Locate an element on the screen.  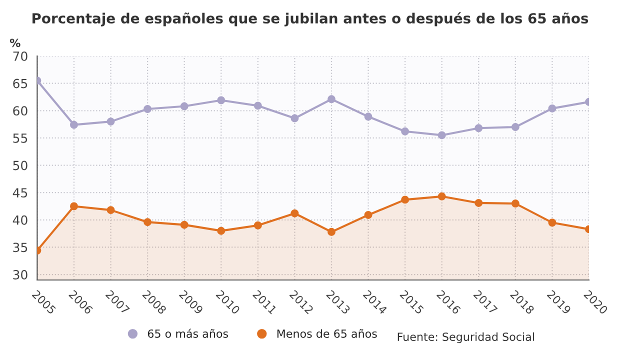
y-tick-label: 55 is located at coordinates (20, 138).